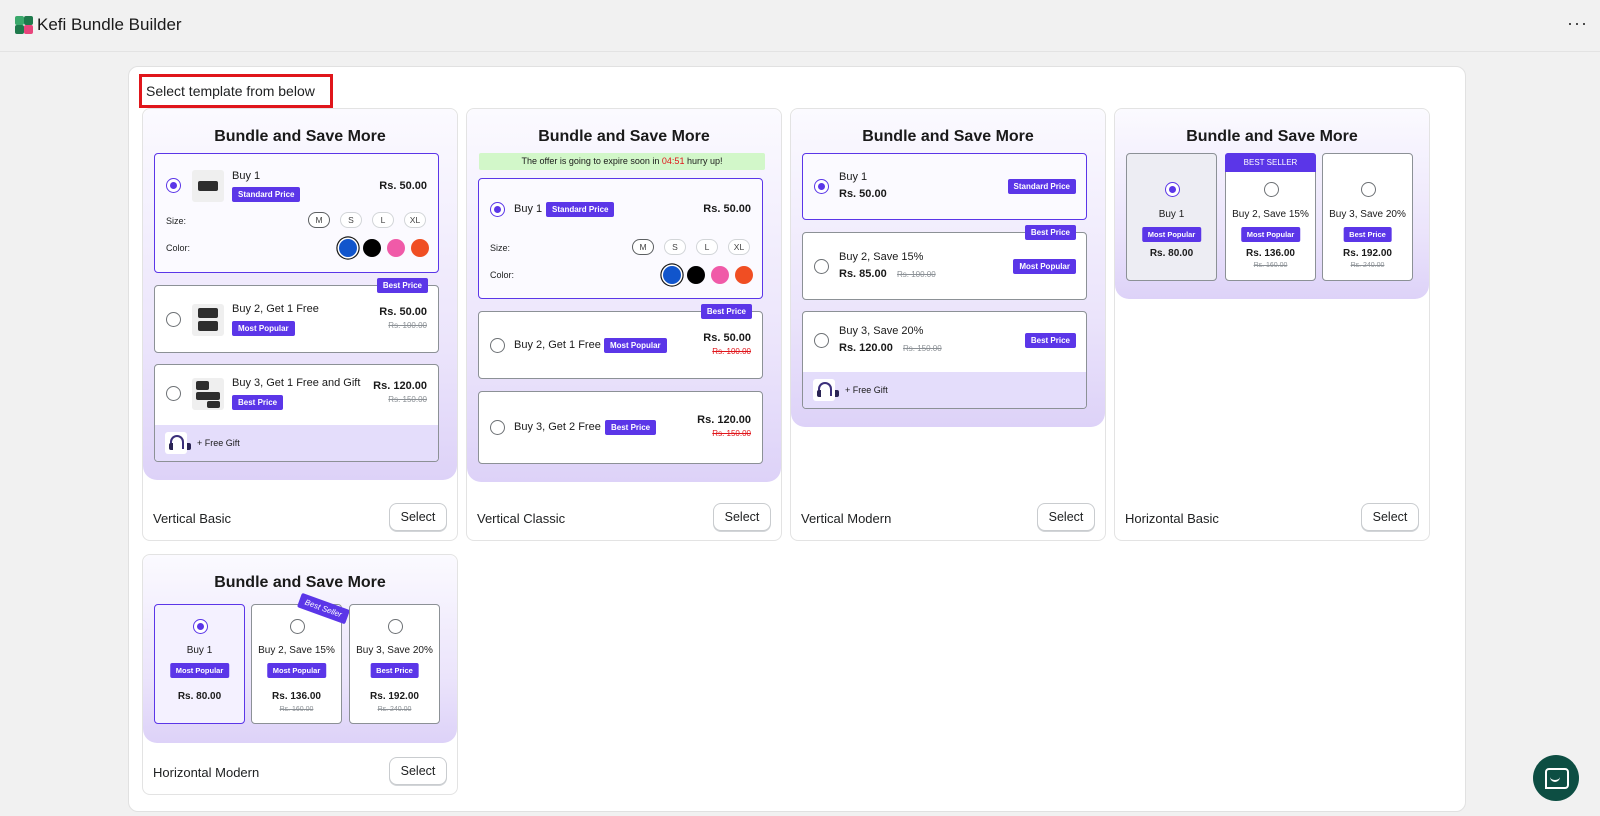 This screenshot has height=816, width=1600. Describe the element at coordinates (178, 443) in the screenshot. I see `headphones-icon` at that location.